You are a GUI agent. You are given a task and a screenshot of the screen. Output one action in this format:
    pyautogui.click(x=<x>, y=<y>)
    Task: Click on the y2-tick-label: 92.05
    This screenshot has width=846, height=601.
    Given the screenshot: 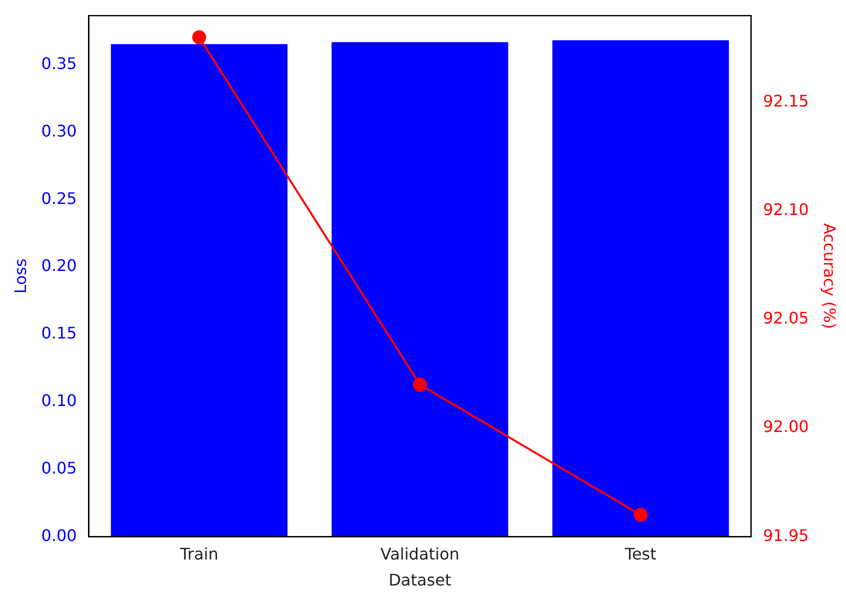 What is the action you would take?
    pyautogui.click(x=785, y=318)
    